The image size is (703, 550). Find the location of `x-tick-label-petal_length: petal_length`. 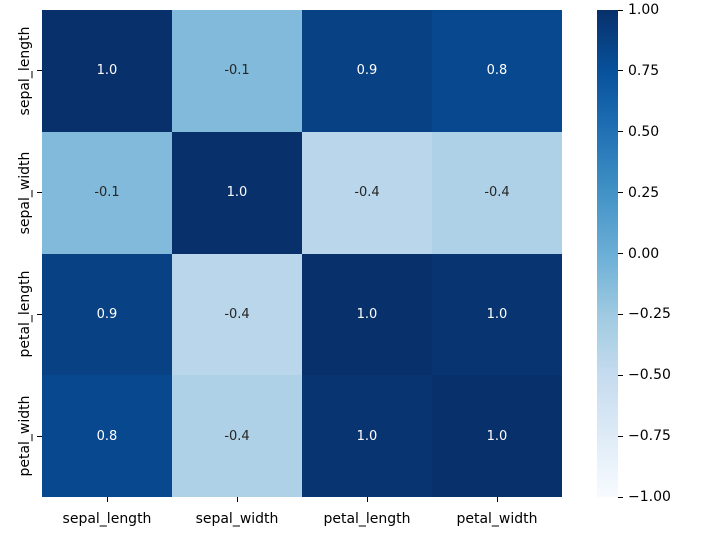

x-tick-label-petal_length: petal_length is located at coordinates (367, 519).